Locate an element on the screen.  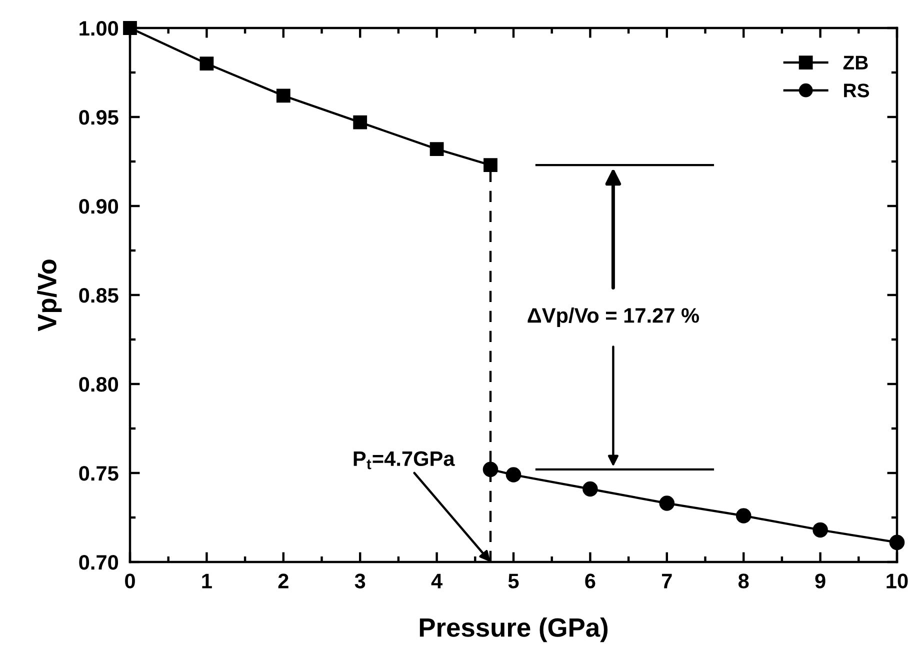
x-tick-label: 1 is located at coordinates (207, 581).